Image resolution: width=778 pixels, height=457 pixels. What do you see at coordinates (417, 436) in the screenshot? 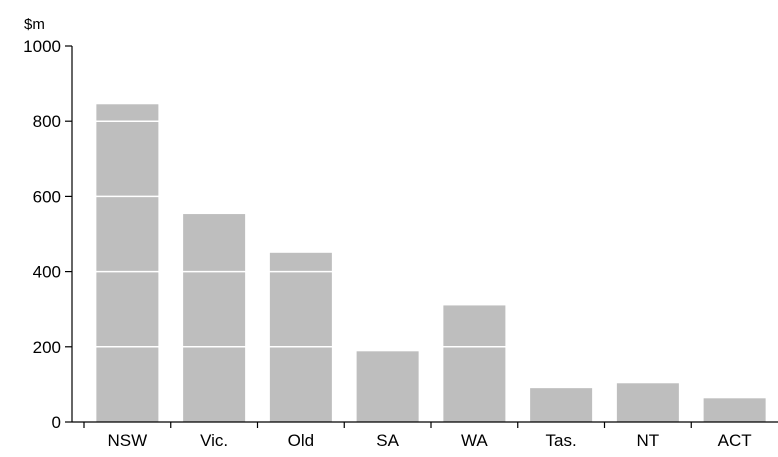
I see `x-ticks-group: NSW Vic. Old SA WA Tas. NT ACT` at bounding box center [417, 436].